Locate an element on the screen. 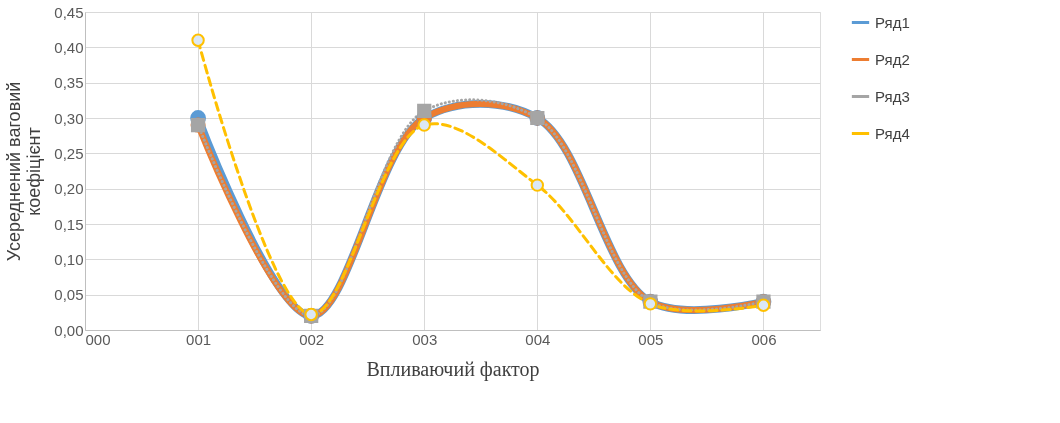  x-tick-label: 002 is located at coordinates (312, 339).